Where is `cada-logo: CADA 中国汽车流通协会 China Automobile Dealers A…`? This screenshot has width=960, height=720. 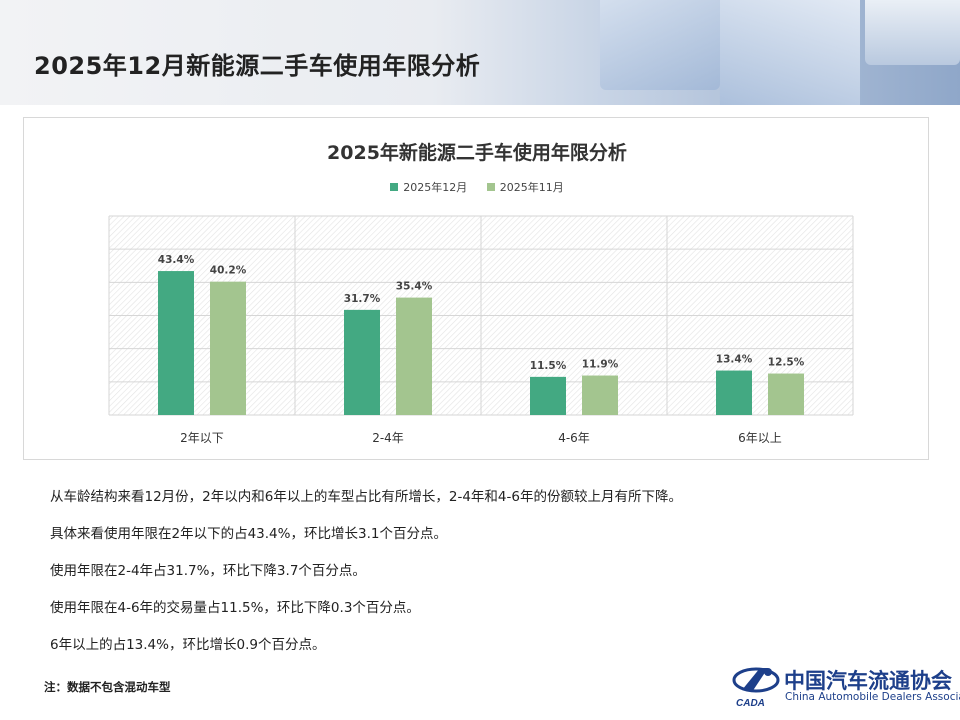 cada-logo: CADA 中国汽车流通协会 China Automobile Dealers A… is located at coordinates (844, 685).